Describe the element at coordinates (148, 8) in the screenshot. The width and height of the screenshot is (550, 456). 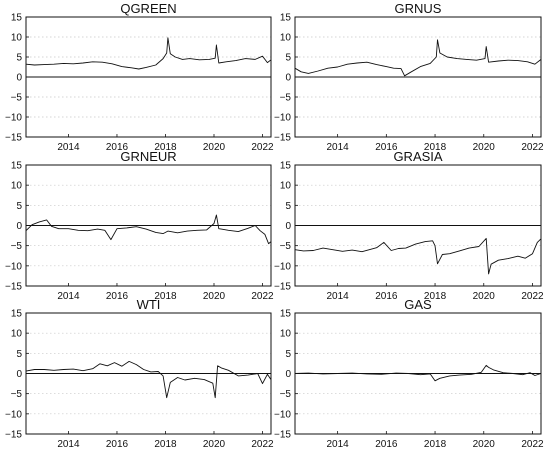
I see `chart-title: QGREEN` at that location.